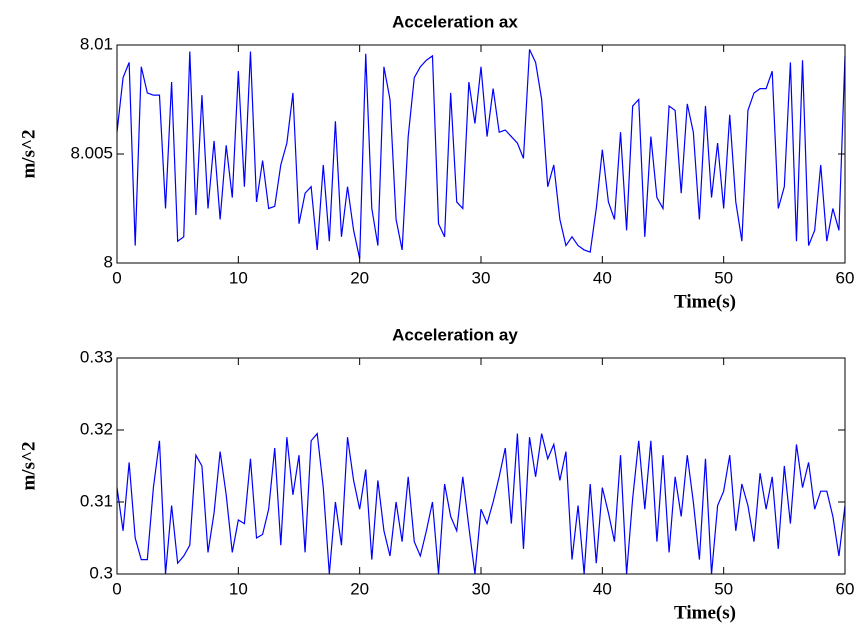 The image size is (862, 641). I want to click on y-tick-label: 0.31, so click(96, 500).